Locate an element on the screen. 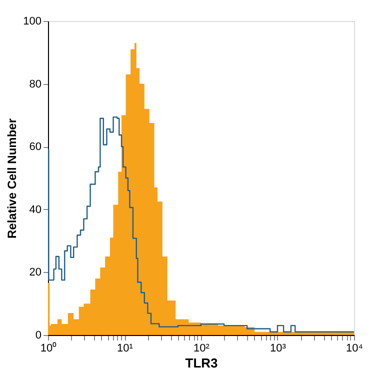 The image size is (375, 375). y-tick-label: 20 is located at coordinates (35, 272).